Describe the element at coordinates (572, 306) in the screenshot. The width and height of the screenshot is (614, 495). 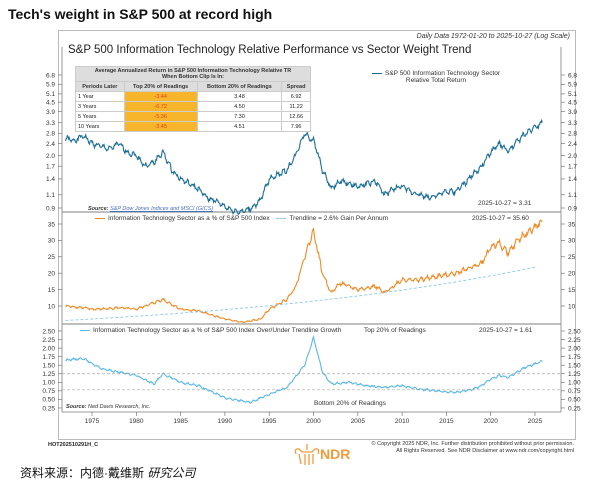
I see `y-tick-label: 10` at that location.